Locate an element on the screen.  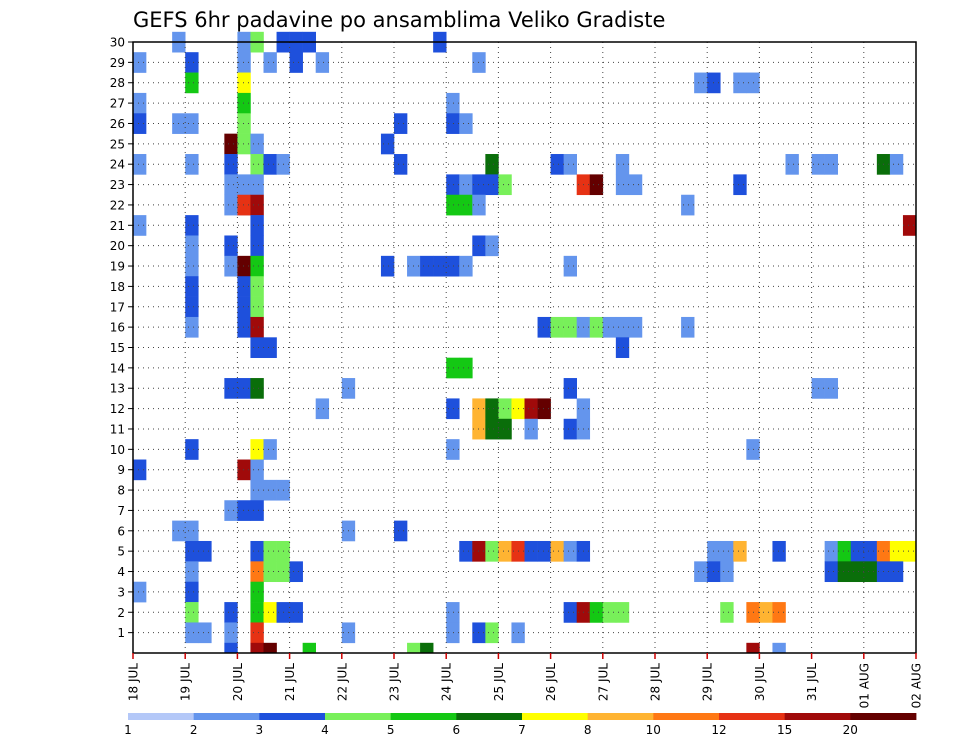
legend-label: 3 is located at coordinates (259, 730).